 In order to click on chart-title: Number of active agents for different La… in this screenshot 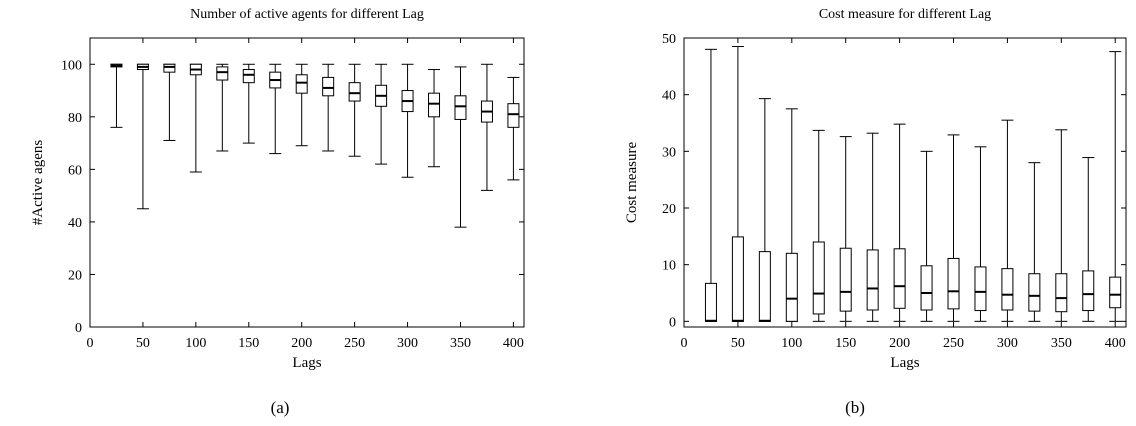, I will do `click(307, 14)`.